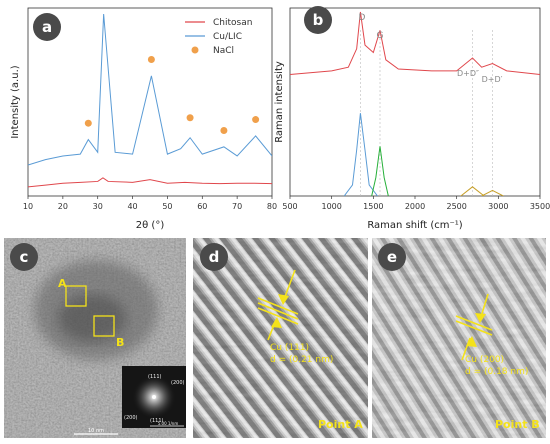  I want to click on panel-b-xlabel: Raman shift (cm⁻¹), so click(414, 225).